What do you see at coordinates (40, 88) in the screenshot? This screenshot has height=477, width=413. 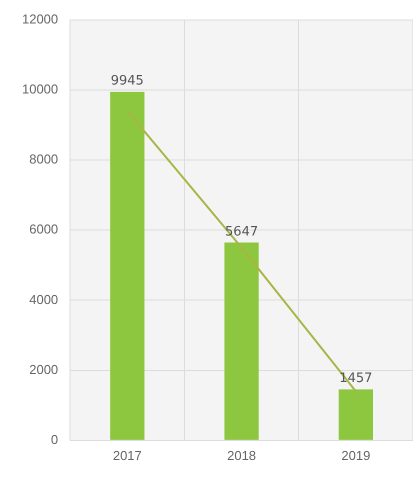 I see `y-tick-label: 10000` at bounding box center [40, 88].